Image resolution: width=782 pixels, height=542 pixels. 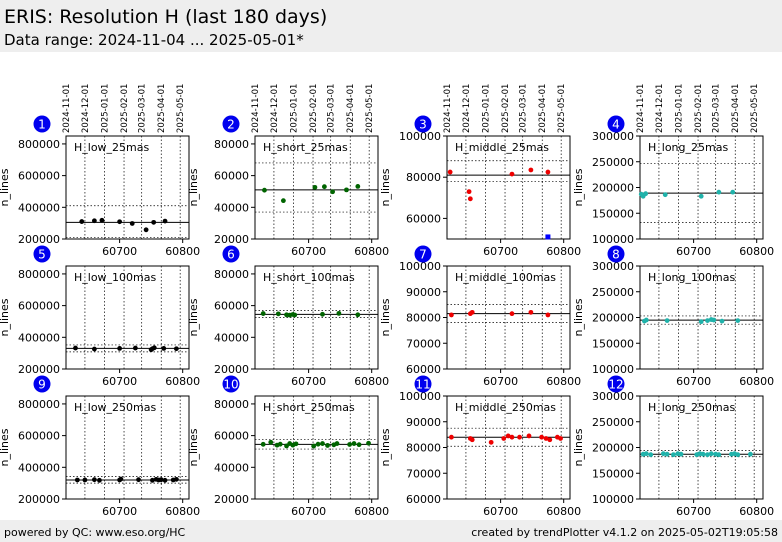 I want to click on date-tick-label: 2025-05-01, so click(x=562, y=108).